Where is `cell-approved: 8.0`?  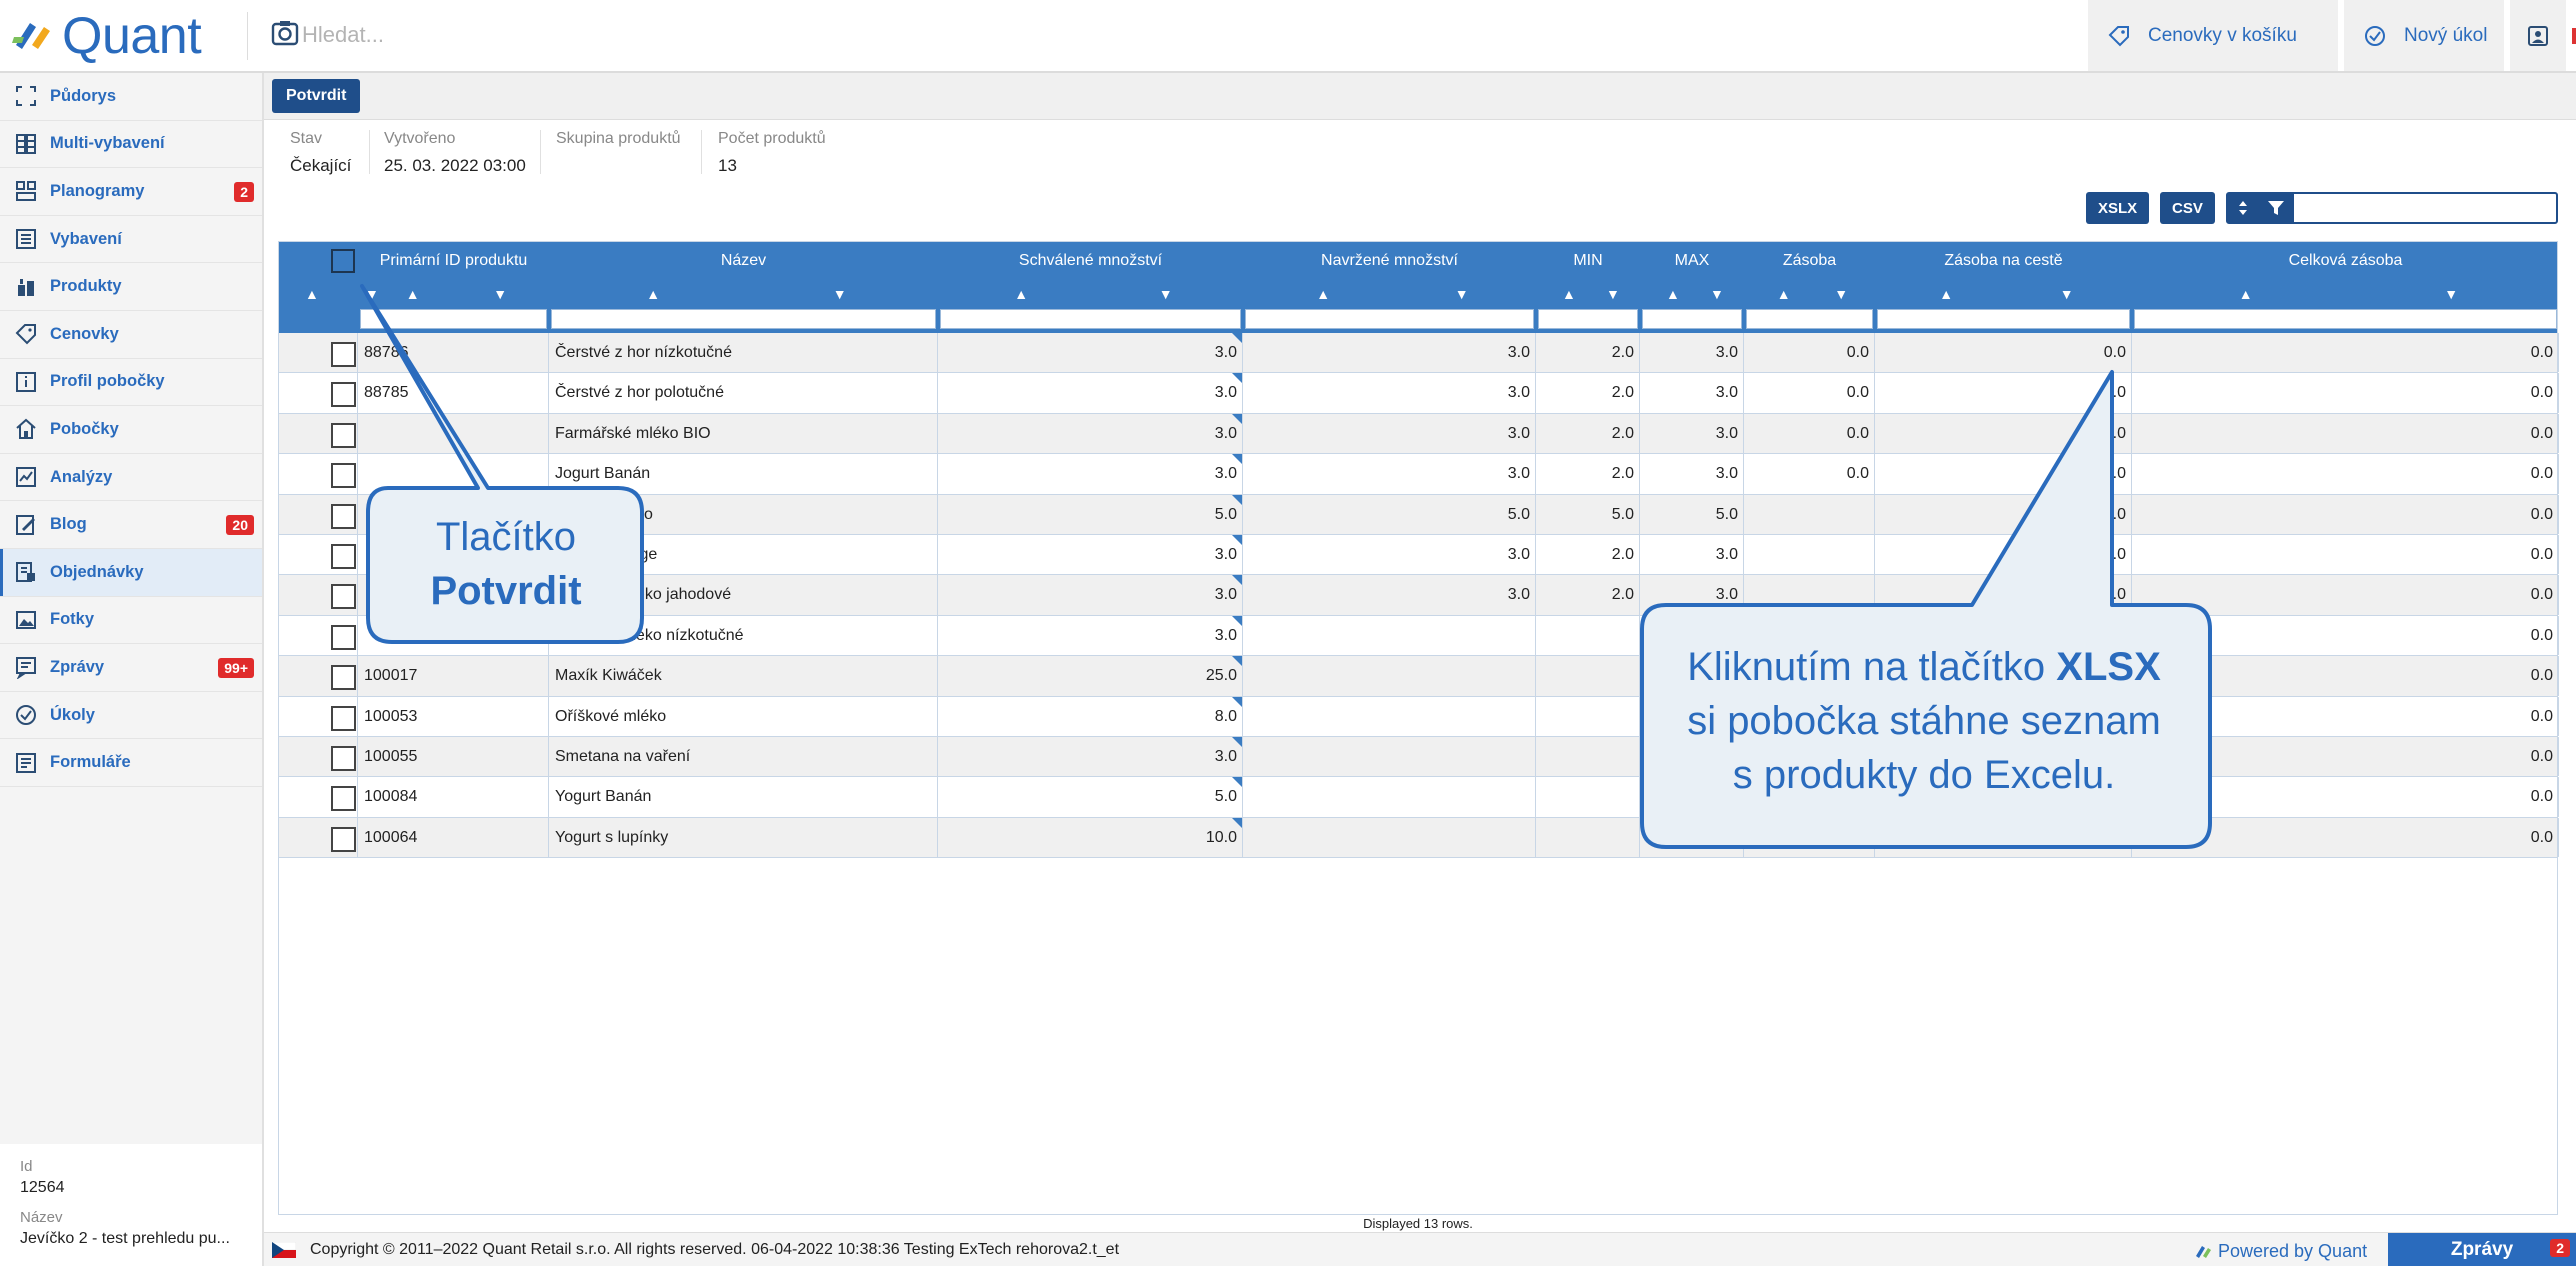
cell-approved: 8.0 is located at coordinates (1090, 716).